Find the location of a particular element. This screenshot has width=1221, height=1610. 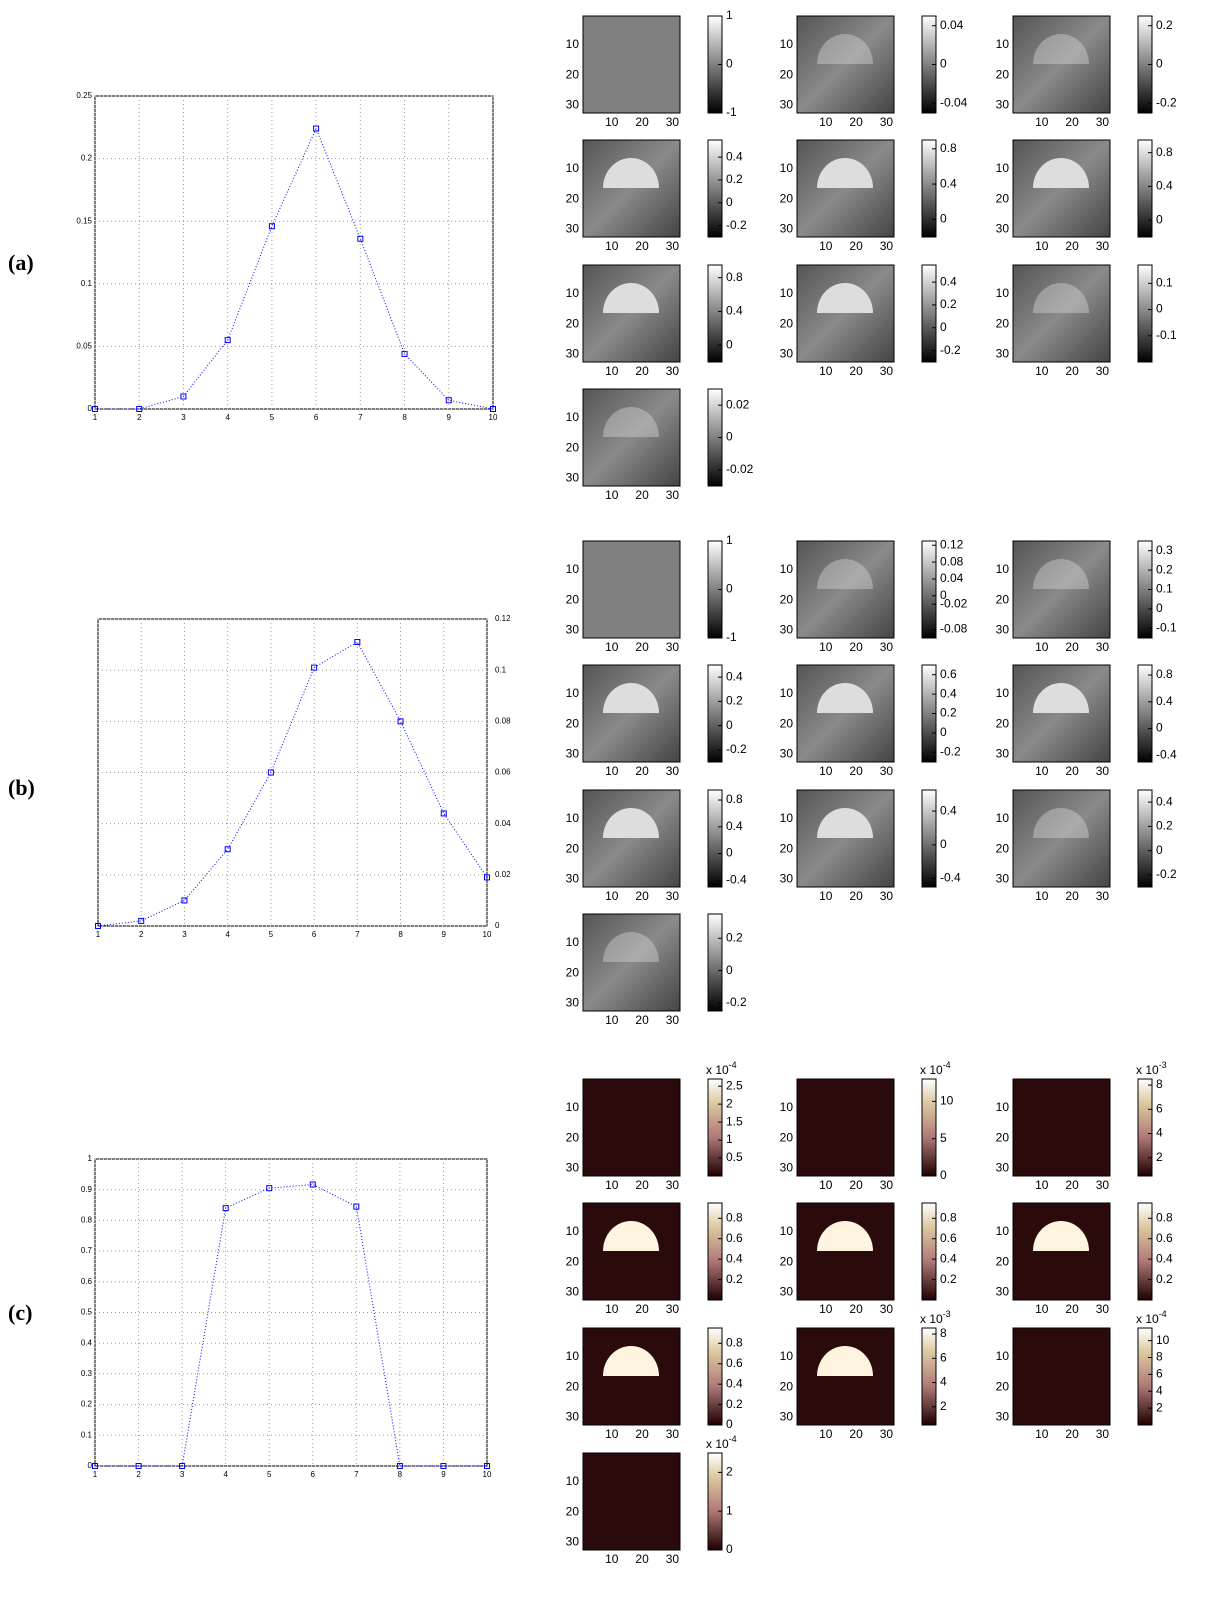

colorbar-tick-label: 2.5 is located at coordinates (734, 1085).